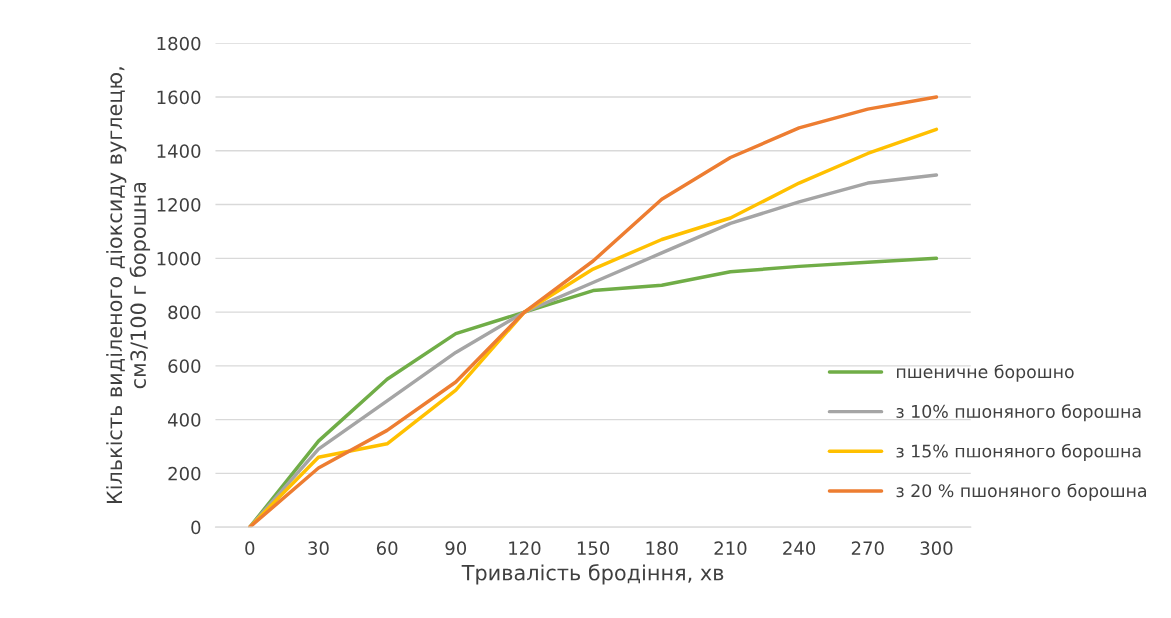  What do you see at coordinates (184, 312) in the screenshot?
I see `y-tick-label: 800` at bounding box center [184, 312].